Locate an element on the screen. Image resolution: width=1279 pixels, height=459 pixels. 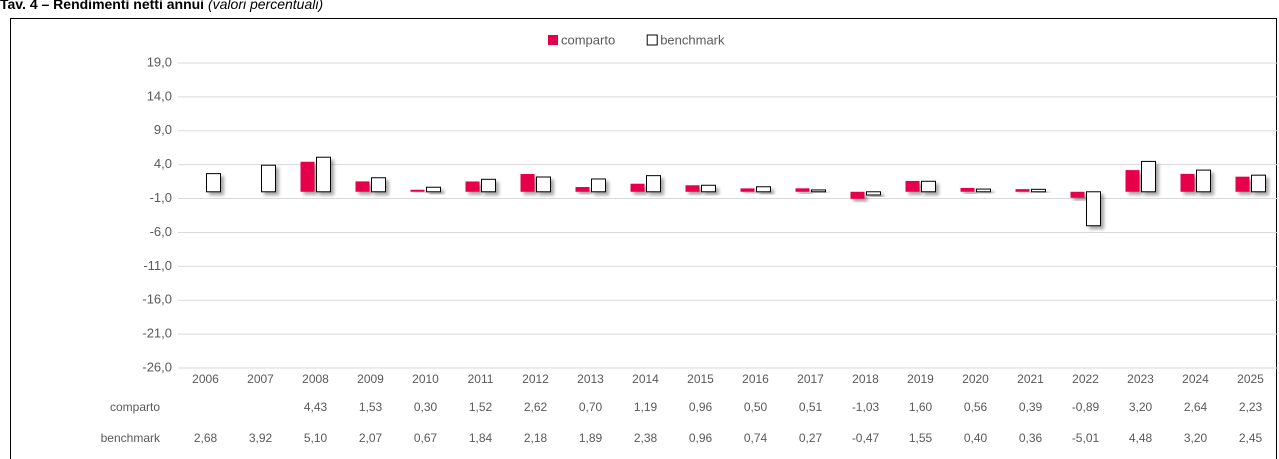
table-value: 0,56 is located at coordinates (976, 407).